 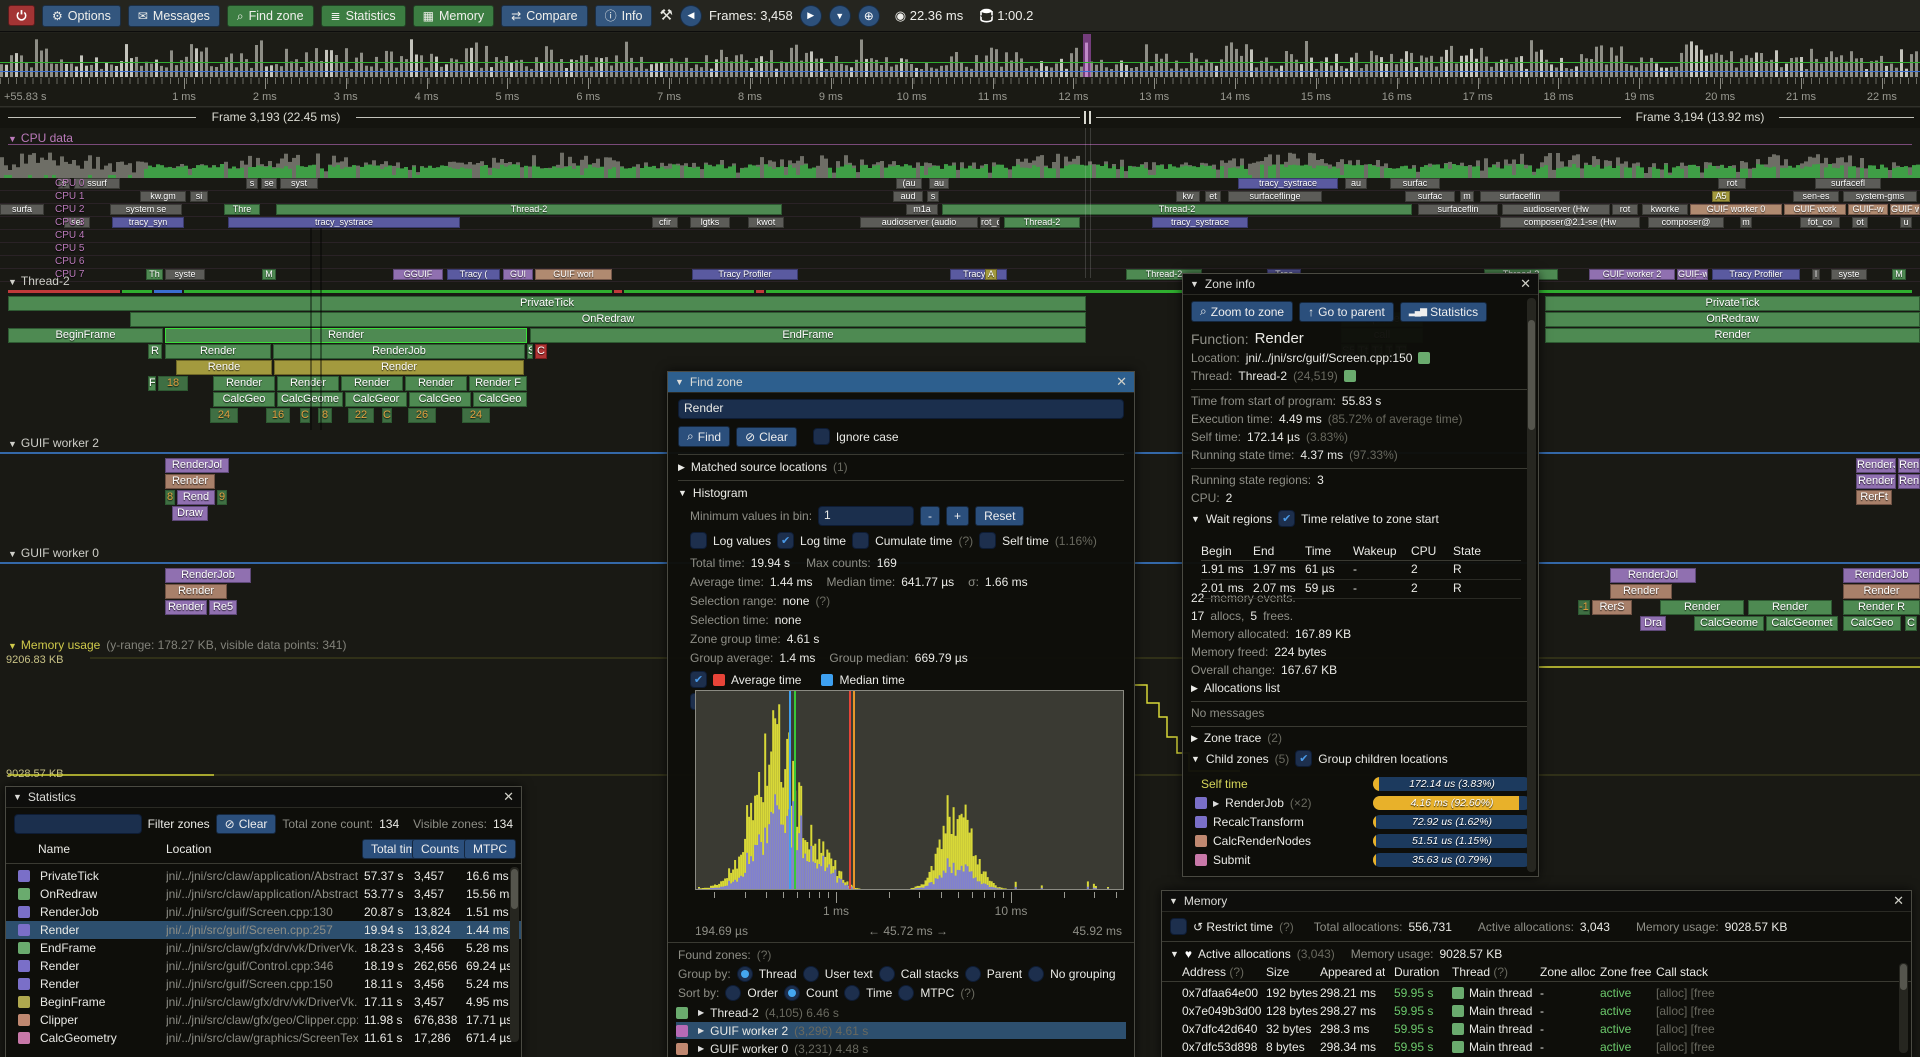 I want to click on cpu-zone: surfaceflinge, so click(x=1275, y=196).